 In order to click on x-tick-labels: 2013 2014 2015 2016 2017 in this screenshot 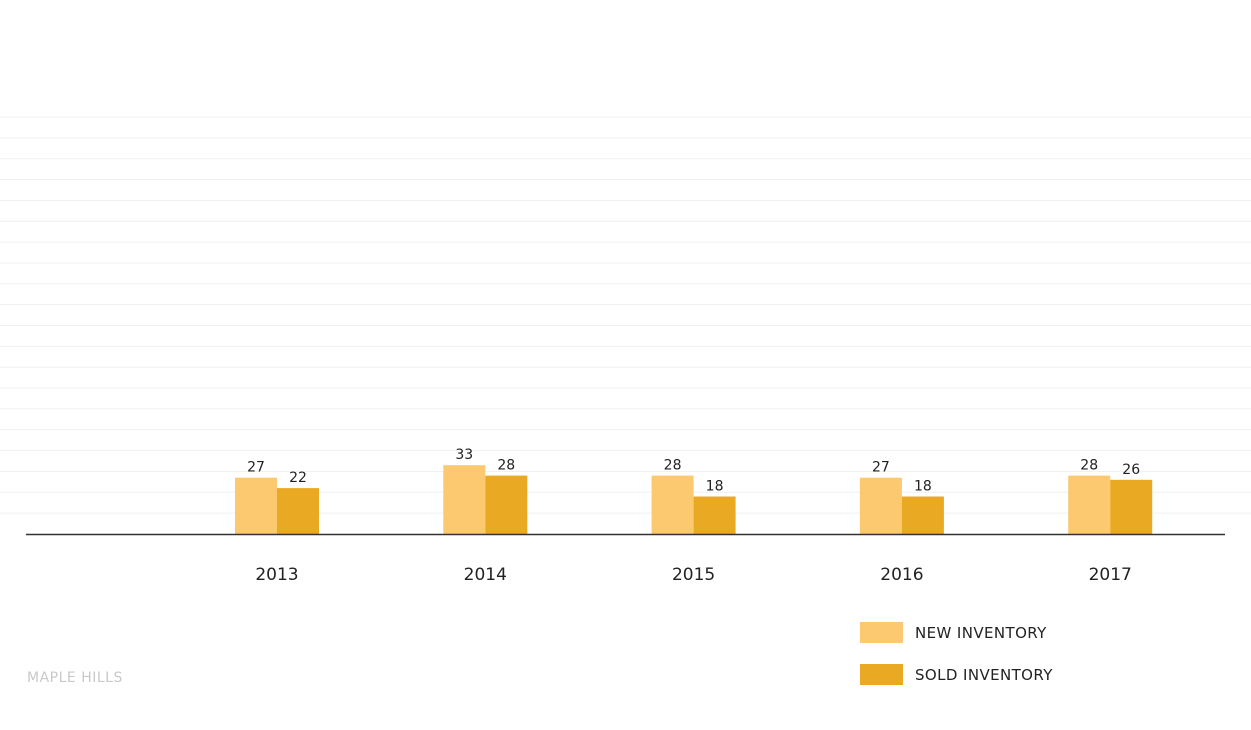, I will do `click(693, 575)`.